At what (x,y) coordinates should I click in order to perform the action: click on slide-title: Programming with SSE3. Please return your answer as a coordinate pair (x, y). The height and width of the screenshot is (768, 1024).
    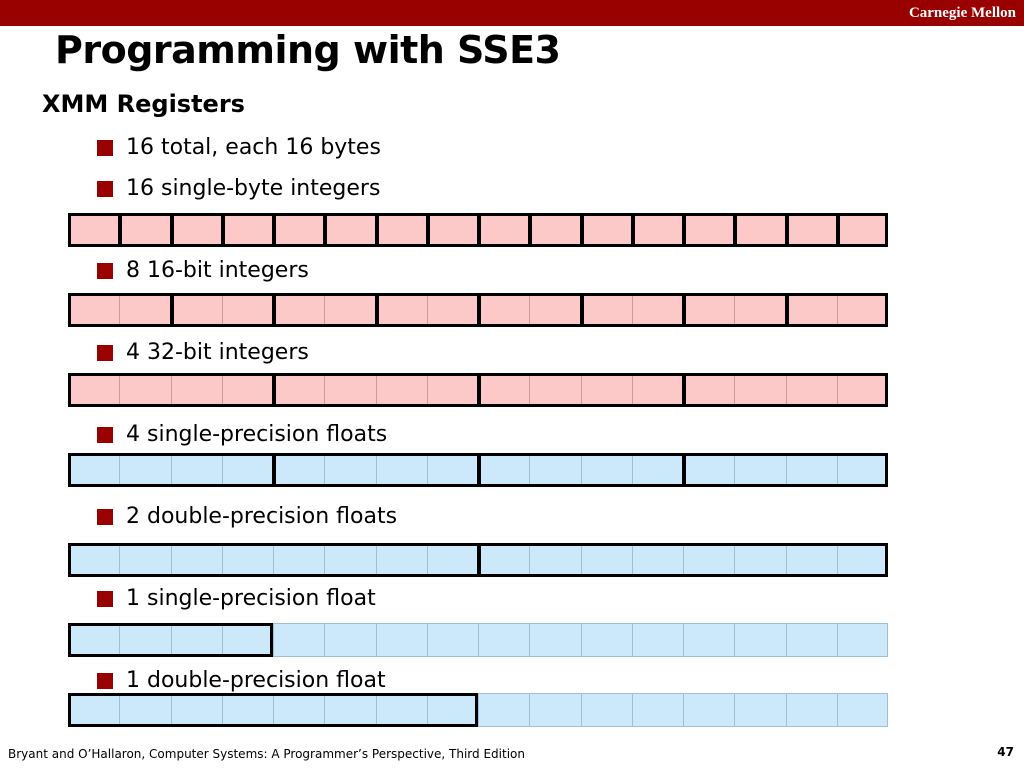
    Looking at the image, I should click on (308, 50).